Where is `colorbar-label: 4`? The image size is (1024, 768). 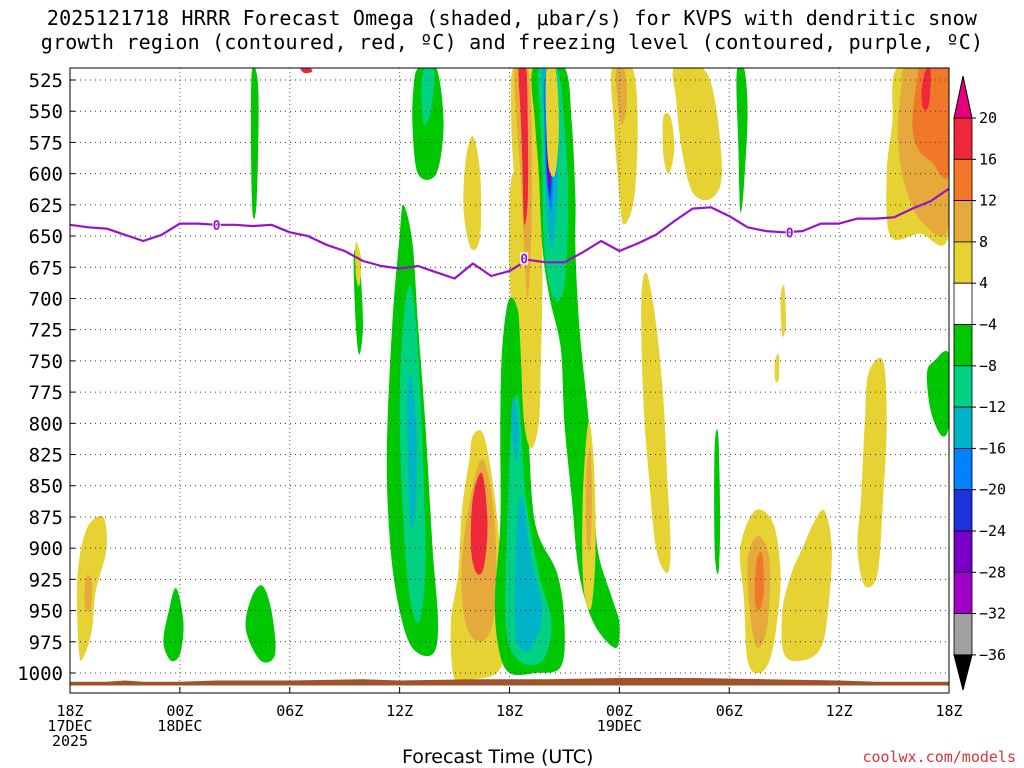 colorbar-label: 4 is located at coordinates (983, 283).